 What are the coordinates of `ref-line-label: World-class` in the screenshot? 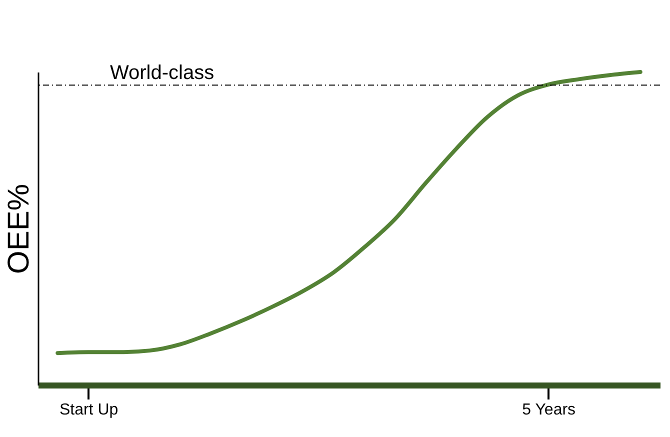 It's located at (162, 73).